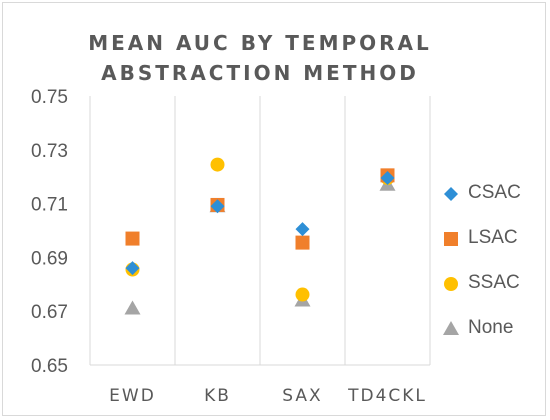  I want to click on legend-label: SSAC, so click(494, 282).